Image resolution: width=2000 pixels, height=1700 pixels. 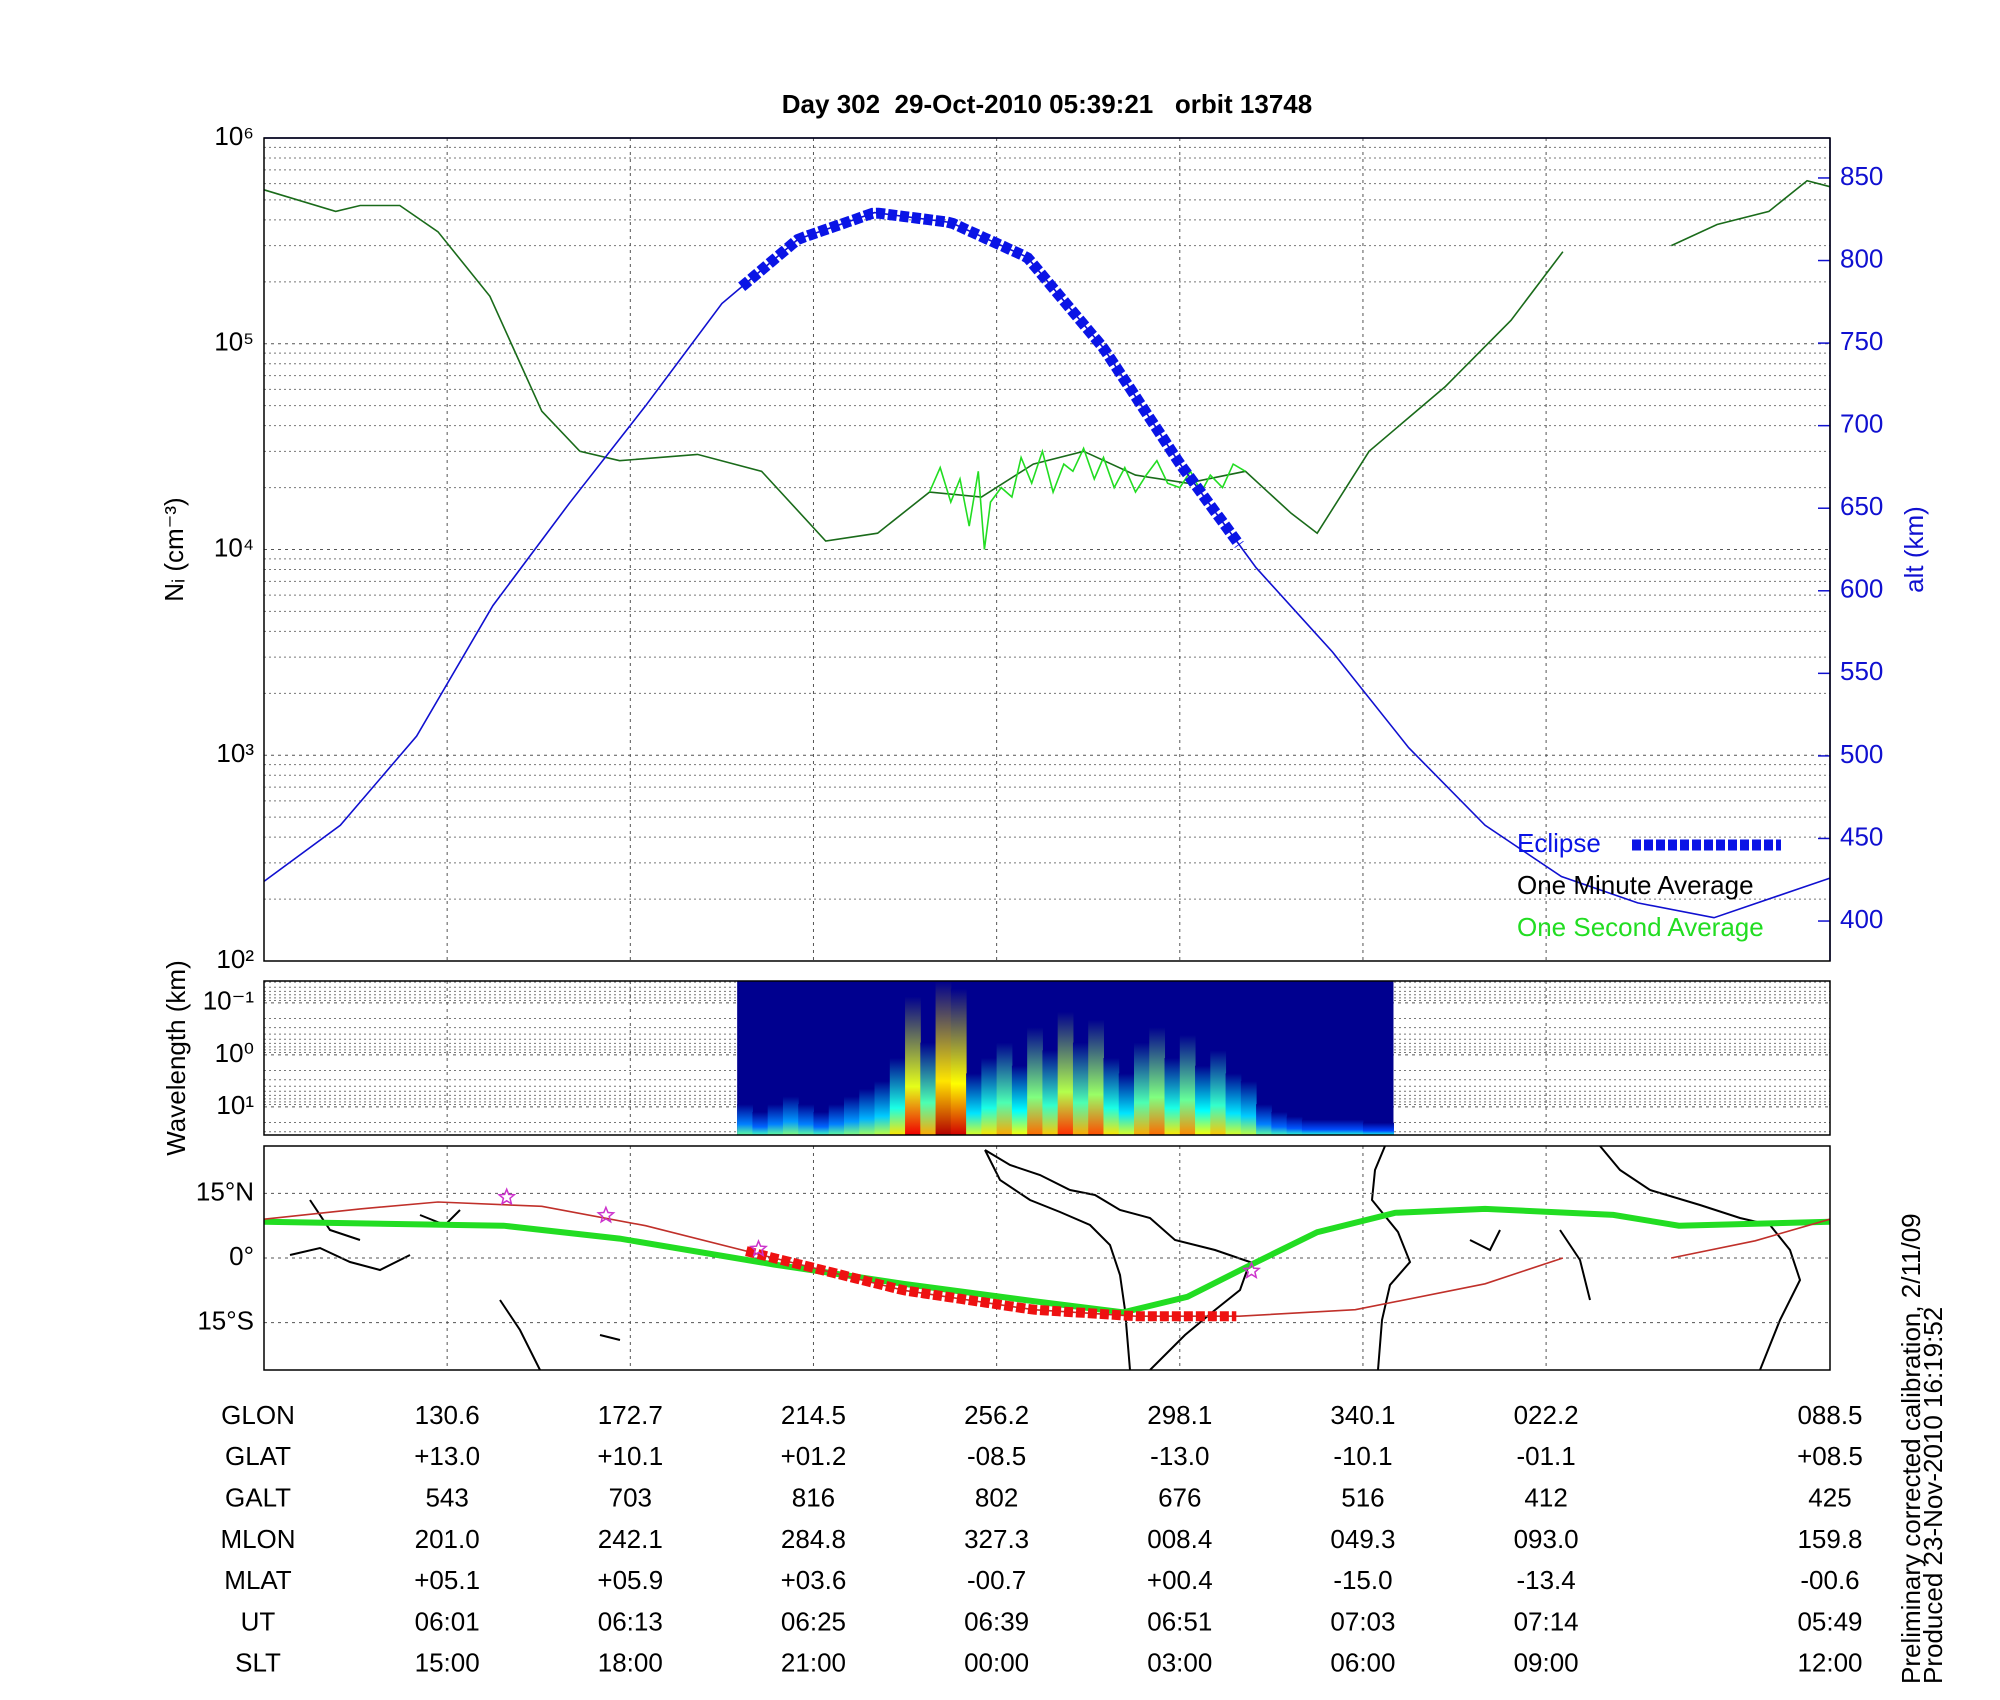 What do you see at coordinates (813, 1497) in the screenshot?
I see `table-cell: 816` at bounding box center [813, 1497].